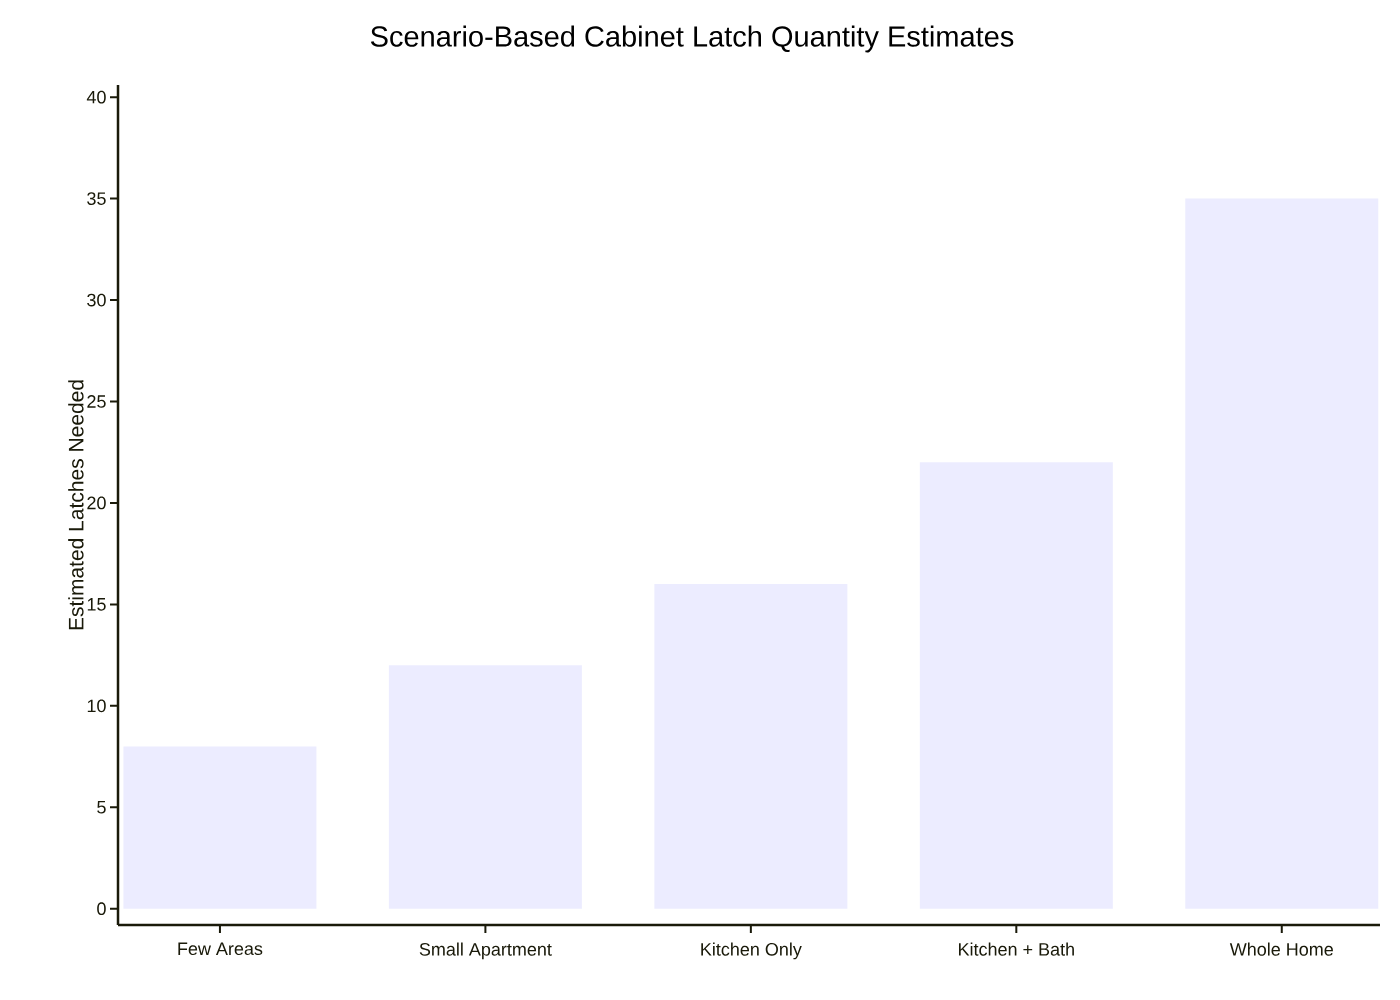 The height and width of the screenshot is (1000, 1400). Describe the element at coordinates (485, 951) in the screenshot. I see `x-tick-label: Small Apartment` at that location.